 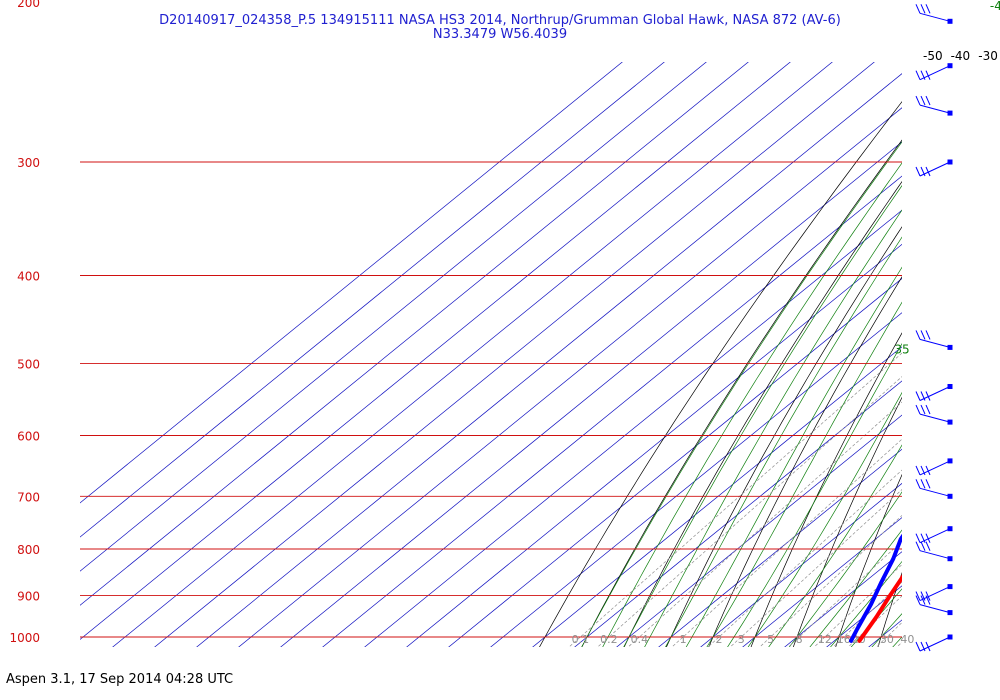 What do you see at coordinates (28, 277) in the screenshot?
I see `pressure-axis-label: 400` at bounding box center [28, 277].